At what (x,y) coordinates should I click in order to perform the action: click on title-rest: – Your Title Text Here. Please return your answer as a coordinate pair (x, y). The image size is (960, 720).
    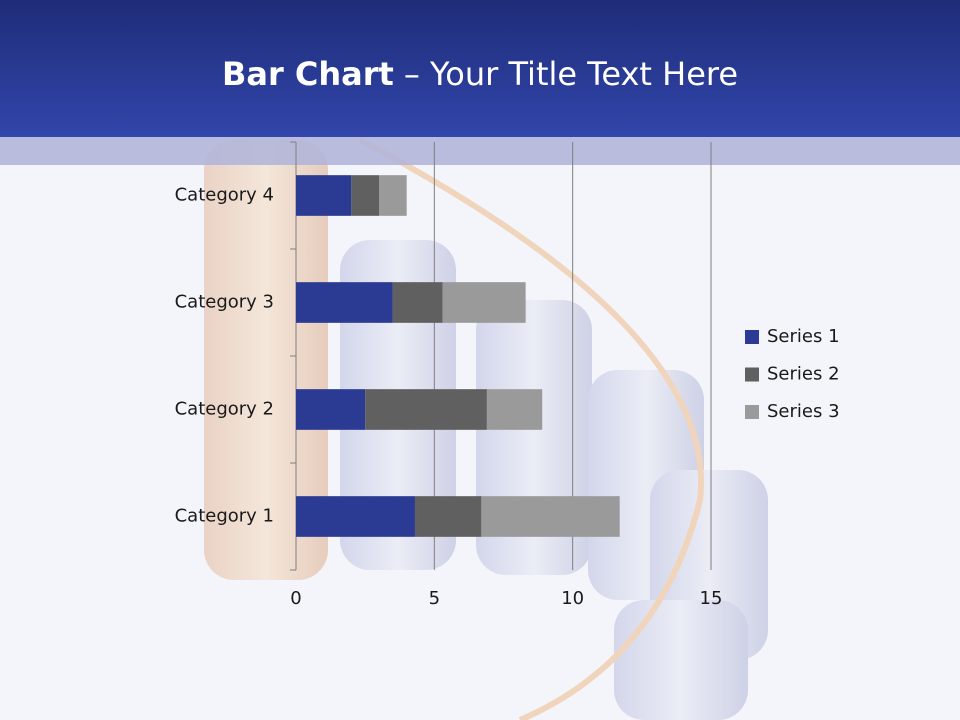
    Looking at the image, I should click on (571, 74).